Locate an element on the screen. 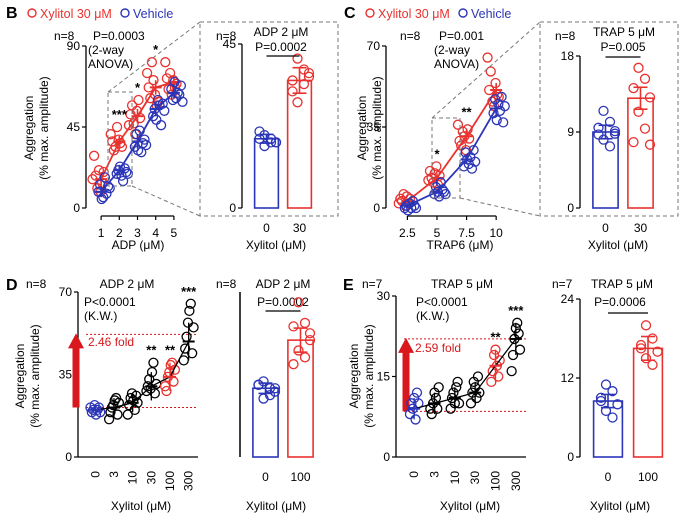 This screenshot has width=685, height=517. x-tick-label: 100 is located at coordinates (648, 477).